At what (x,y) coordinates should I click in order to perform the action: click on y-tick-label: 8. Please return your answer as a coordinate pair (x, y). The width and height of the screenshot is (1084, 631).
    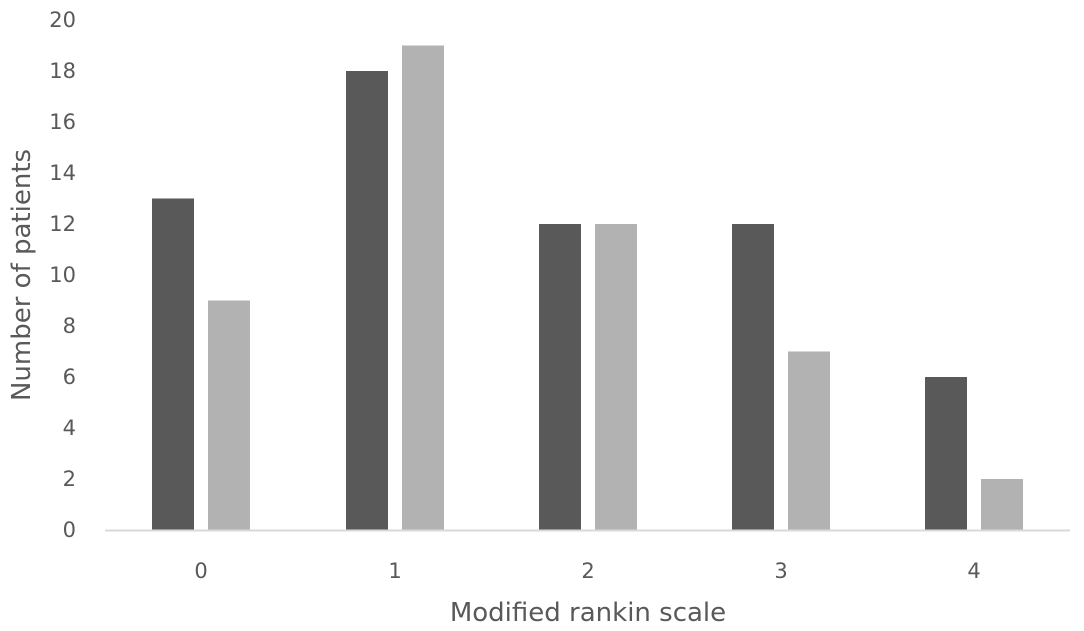
    Looking at the image, I should click on (69, 326).